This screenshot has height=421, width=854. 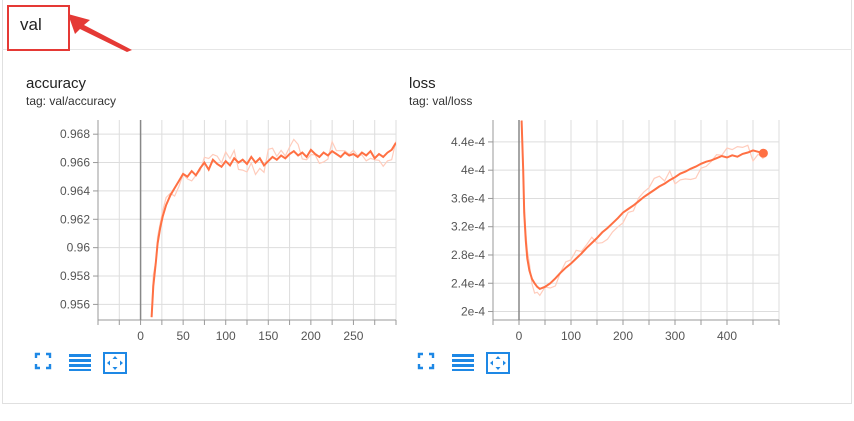 What do you see at coordinates (468, 255) in the screenshot?
I see `y-tick-label: 2.8e-4` at bounding box center [468, 255].